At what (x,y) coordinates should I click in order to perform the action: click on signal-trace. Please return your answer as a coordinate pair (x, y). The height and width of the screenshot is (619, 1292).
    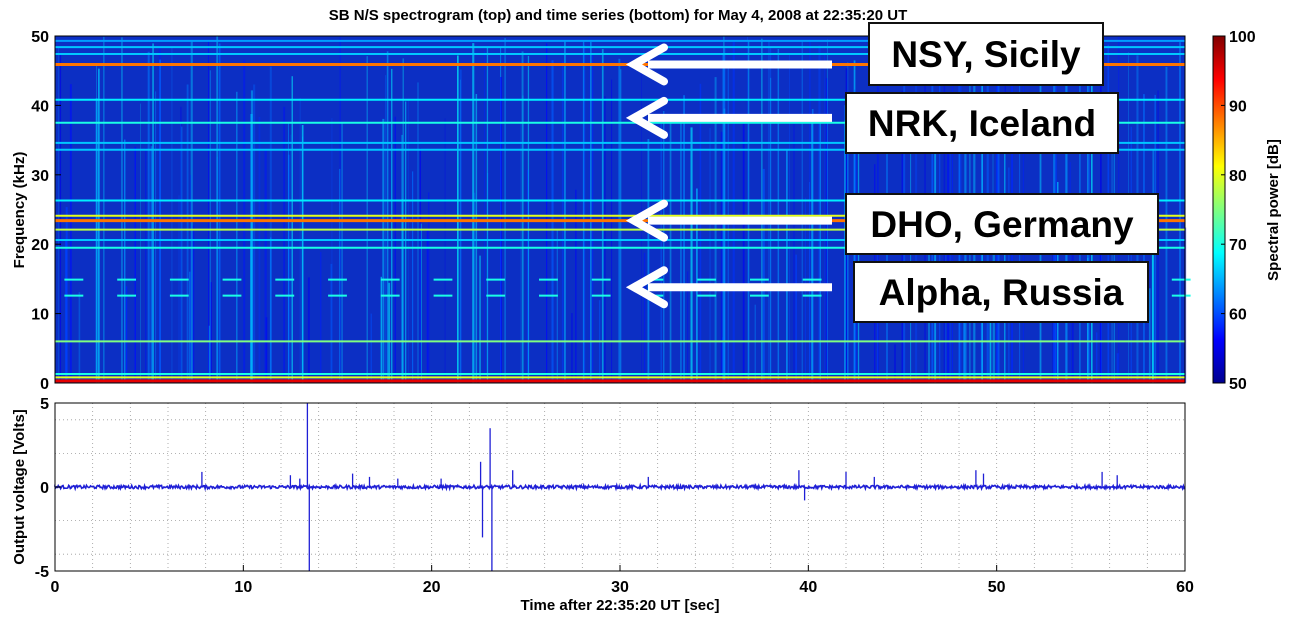
    Looking at the image, I should click on (620, 487).